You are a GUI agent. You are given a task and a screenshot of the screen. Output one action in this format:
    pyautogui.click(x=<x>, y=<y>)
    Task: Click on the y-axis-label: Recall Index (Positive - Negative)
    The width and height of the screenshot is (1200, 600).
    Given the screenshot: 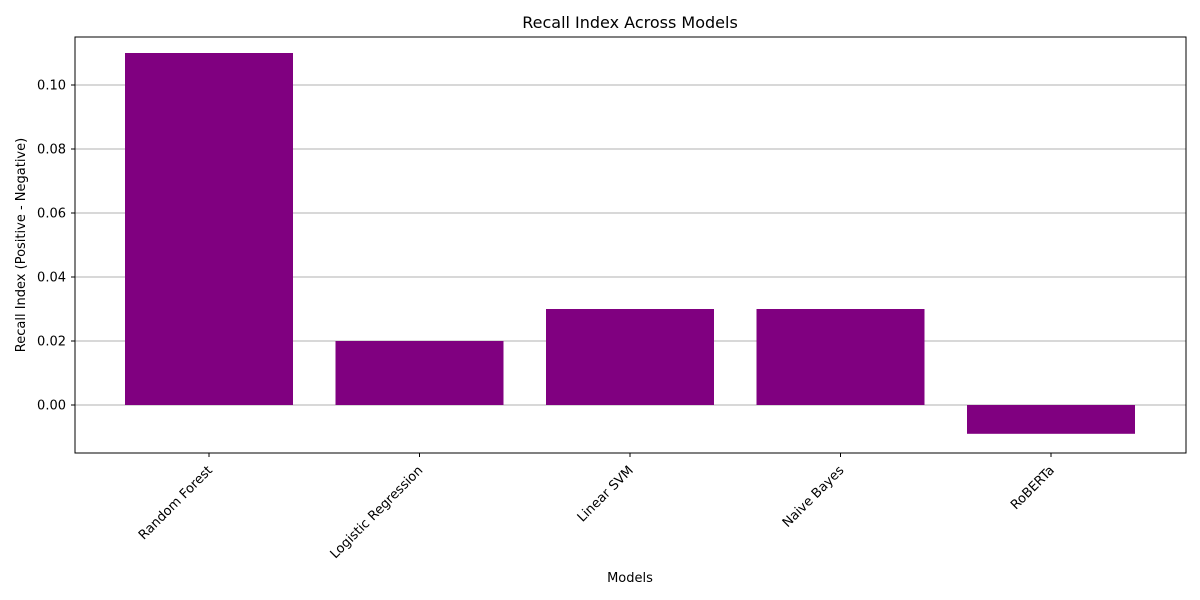 What is the action you would take?
    pyautogui.click(x=21, y=245)
    